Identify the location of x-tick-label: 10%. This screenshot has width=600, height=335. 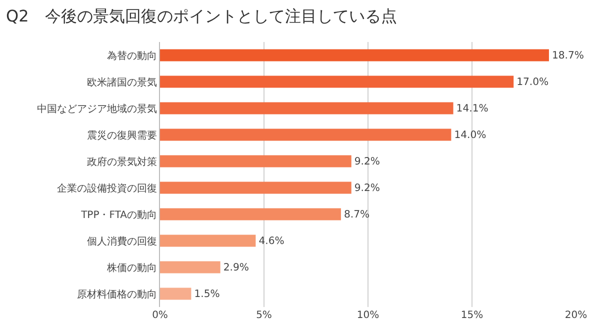
(368, 315).